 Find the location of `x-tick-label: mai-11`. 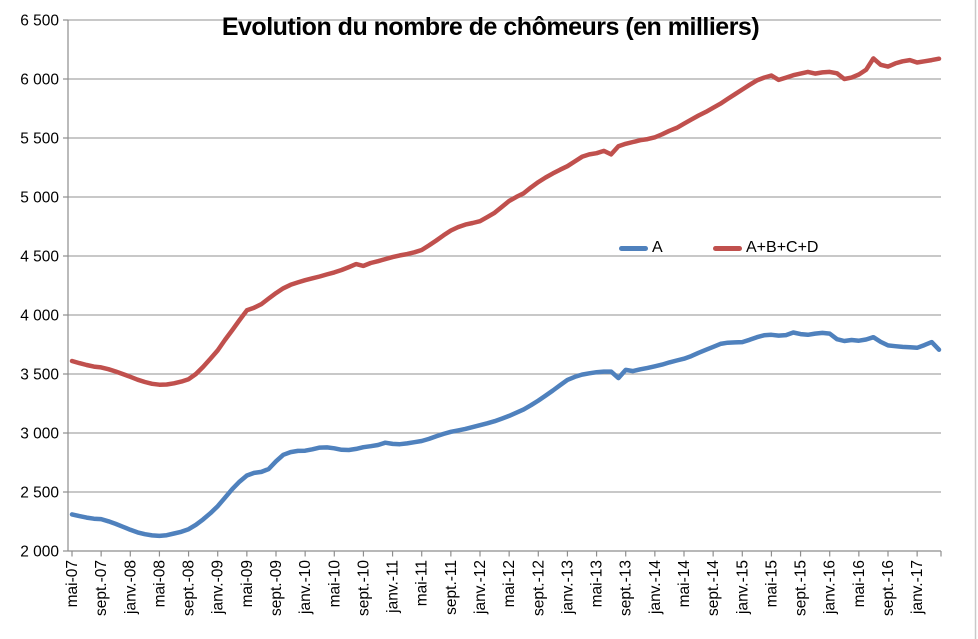

x-tick-label: mai-11 is located at coordinates (422, 583).